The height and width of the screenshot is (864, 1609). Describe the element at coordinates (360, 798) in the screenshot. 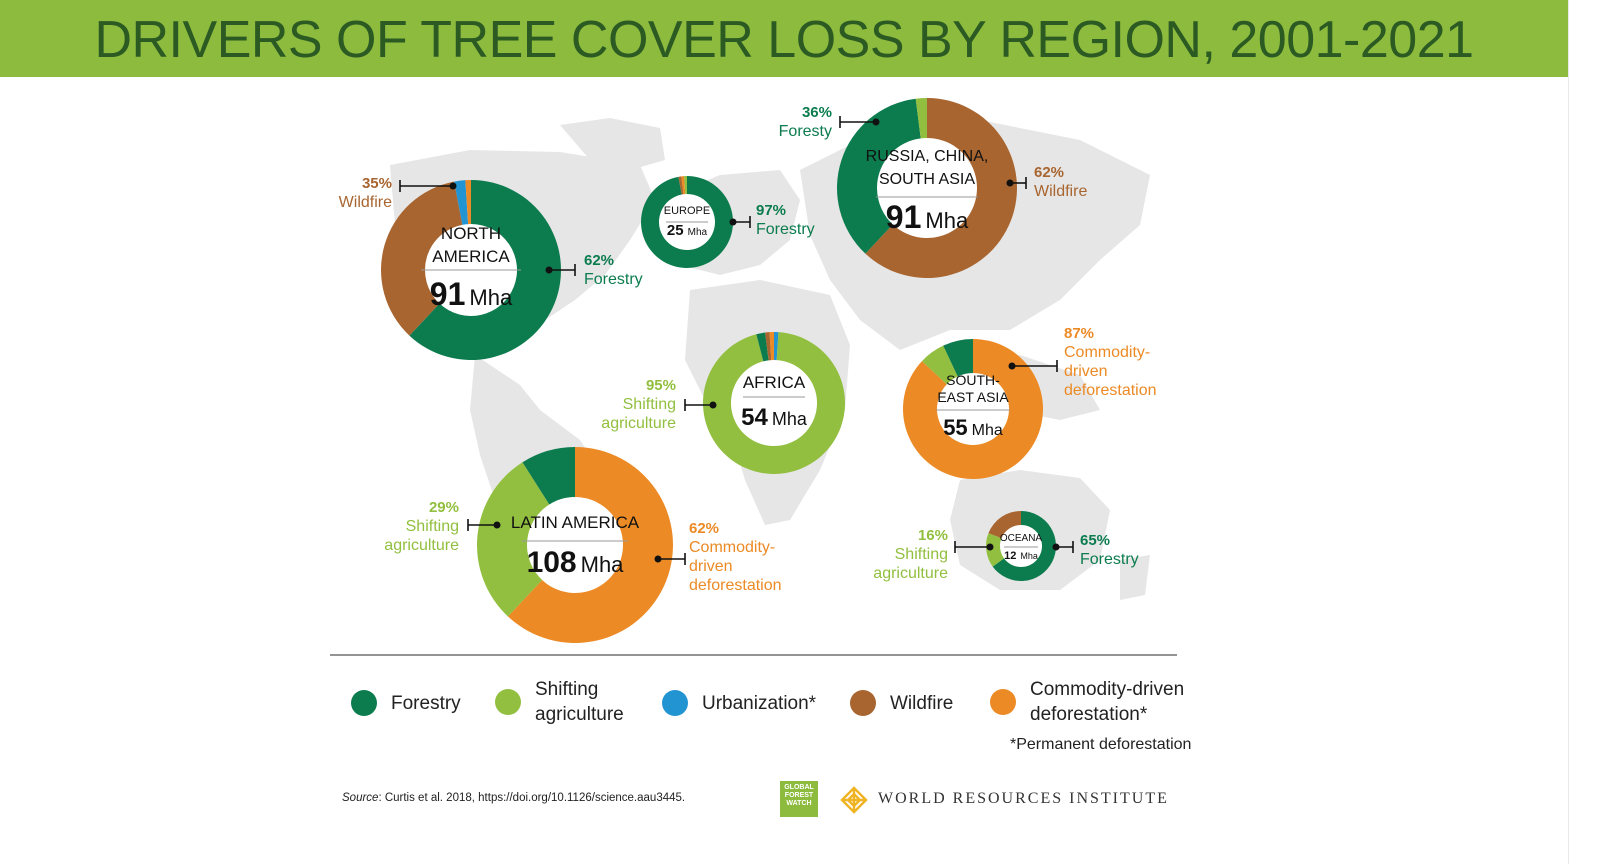

I see `source-prefix: Source` at that location.